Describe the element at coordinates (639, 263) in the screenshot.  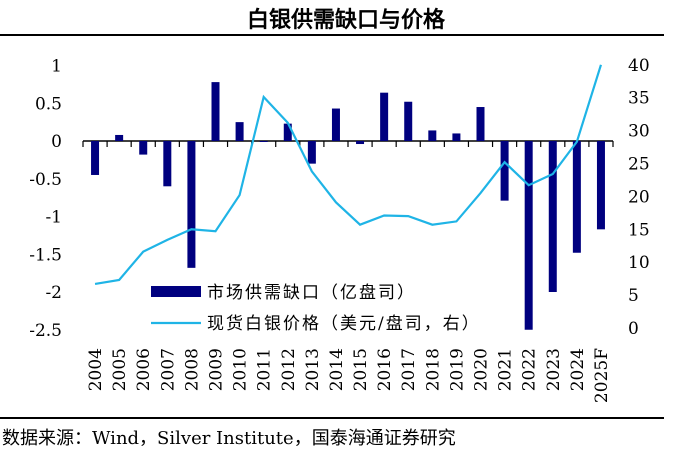
I see `right-tick-label: 10` at that location.